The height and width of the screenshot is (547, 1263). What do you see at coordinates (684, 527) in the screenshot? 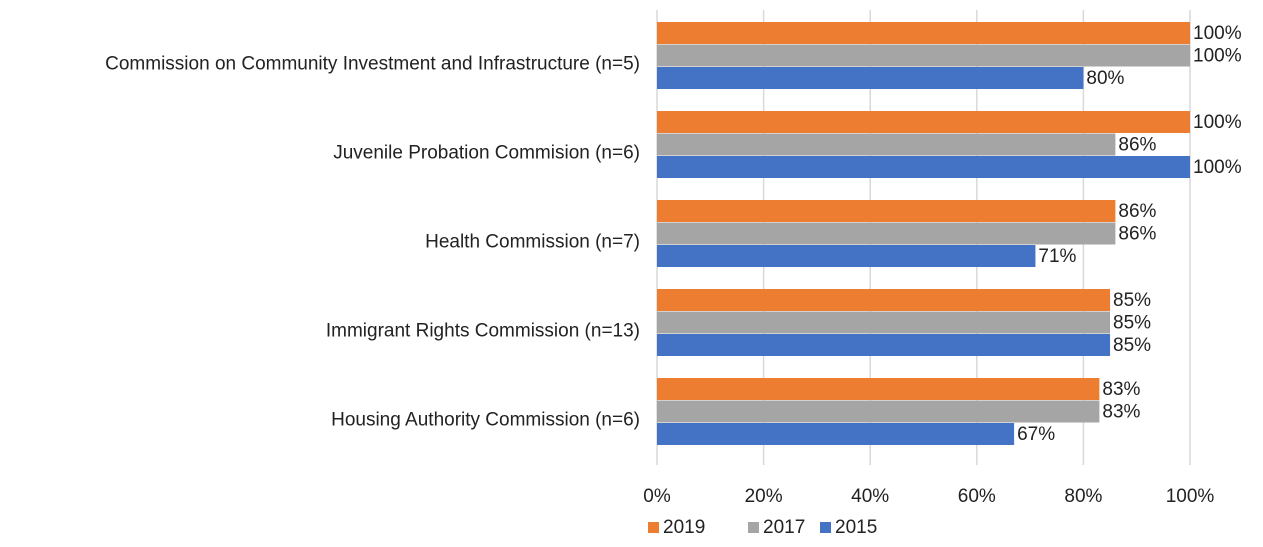
I see `legend-label: 2019` at bounding box center [684, 527].